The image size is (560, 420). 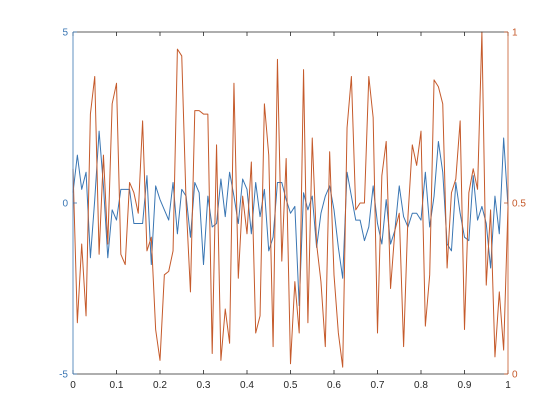 What do you see at coordinates (160, 385) in the screenshot?
I see `x-tick-label: 0.2` at bounding box center [160, 385].